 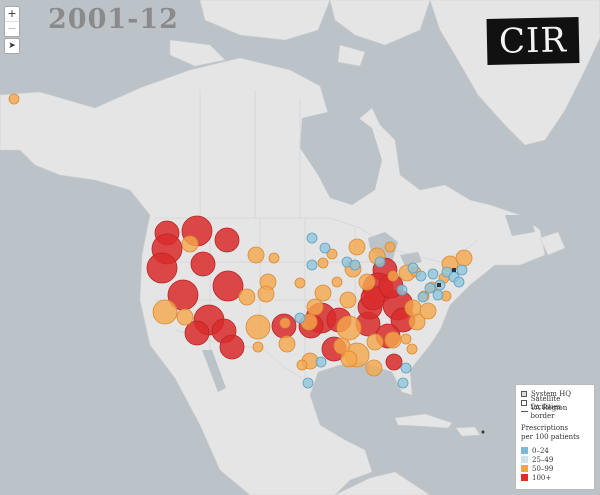 What do you see at coordinates (555, 468) in the screenshot?
I see `legend-bin-2: 50–99` at bounding box center [555, 468].